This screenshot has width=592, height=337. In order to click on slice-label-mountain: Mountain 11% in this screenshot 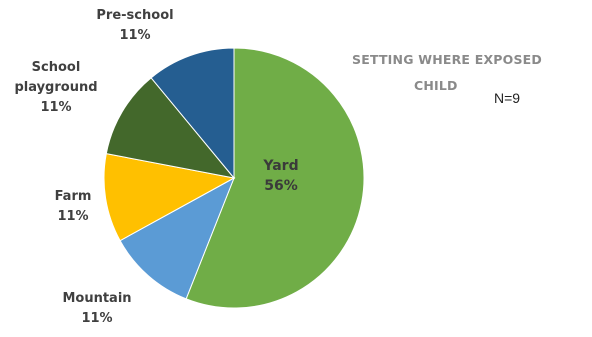, I will do `click(96, 308)`.